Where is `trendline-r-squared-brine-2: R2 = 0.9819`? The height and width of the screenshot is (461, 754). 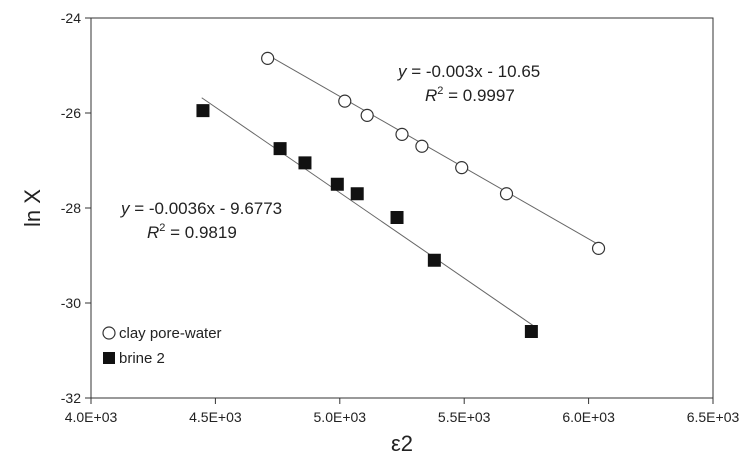 trendline-r-squared-brine-2: R2 = 0.9819 is located at coordinates (192, 232).